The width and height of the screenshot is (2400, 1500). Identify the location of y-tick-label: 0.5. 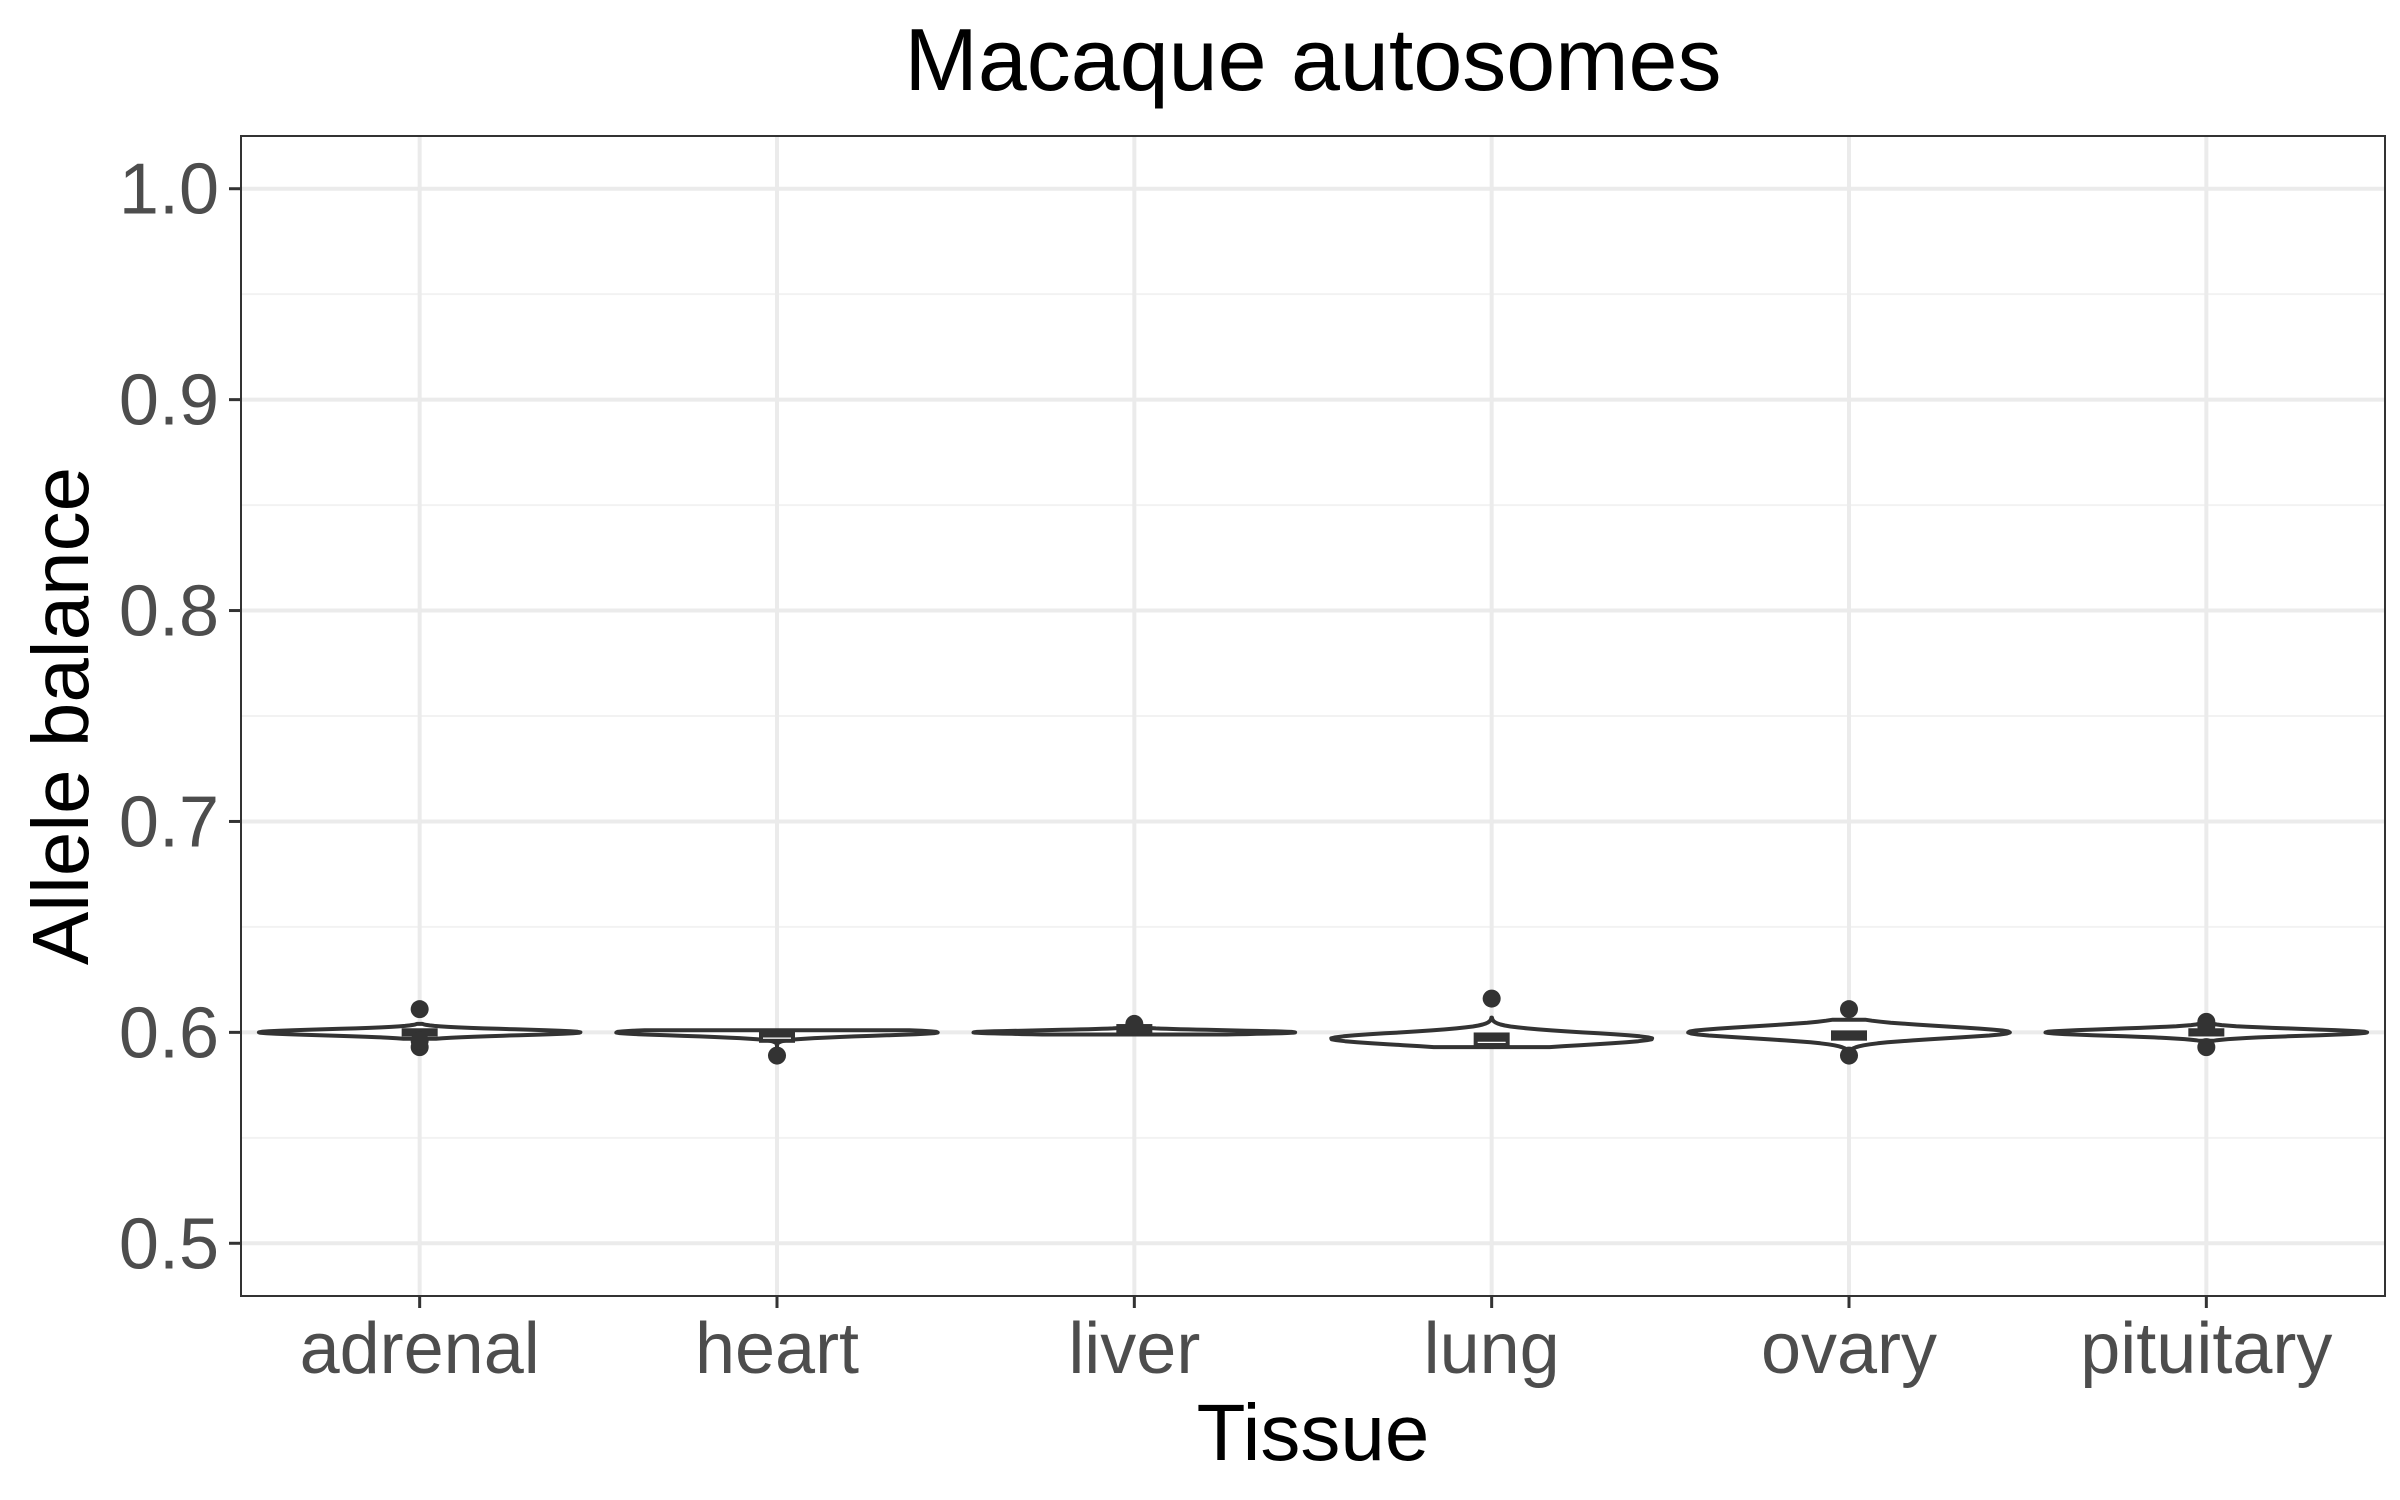
(169, 1244).